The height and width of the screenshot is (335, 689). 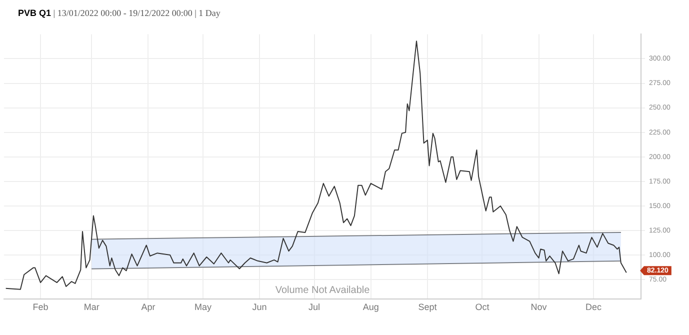 What do you see at coordinates (594, 307) in the screenshot?
I see `x-tick-label: Dec` at bounding box center [594, 307].